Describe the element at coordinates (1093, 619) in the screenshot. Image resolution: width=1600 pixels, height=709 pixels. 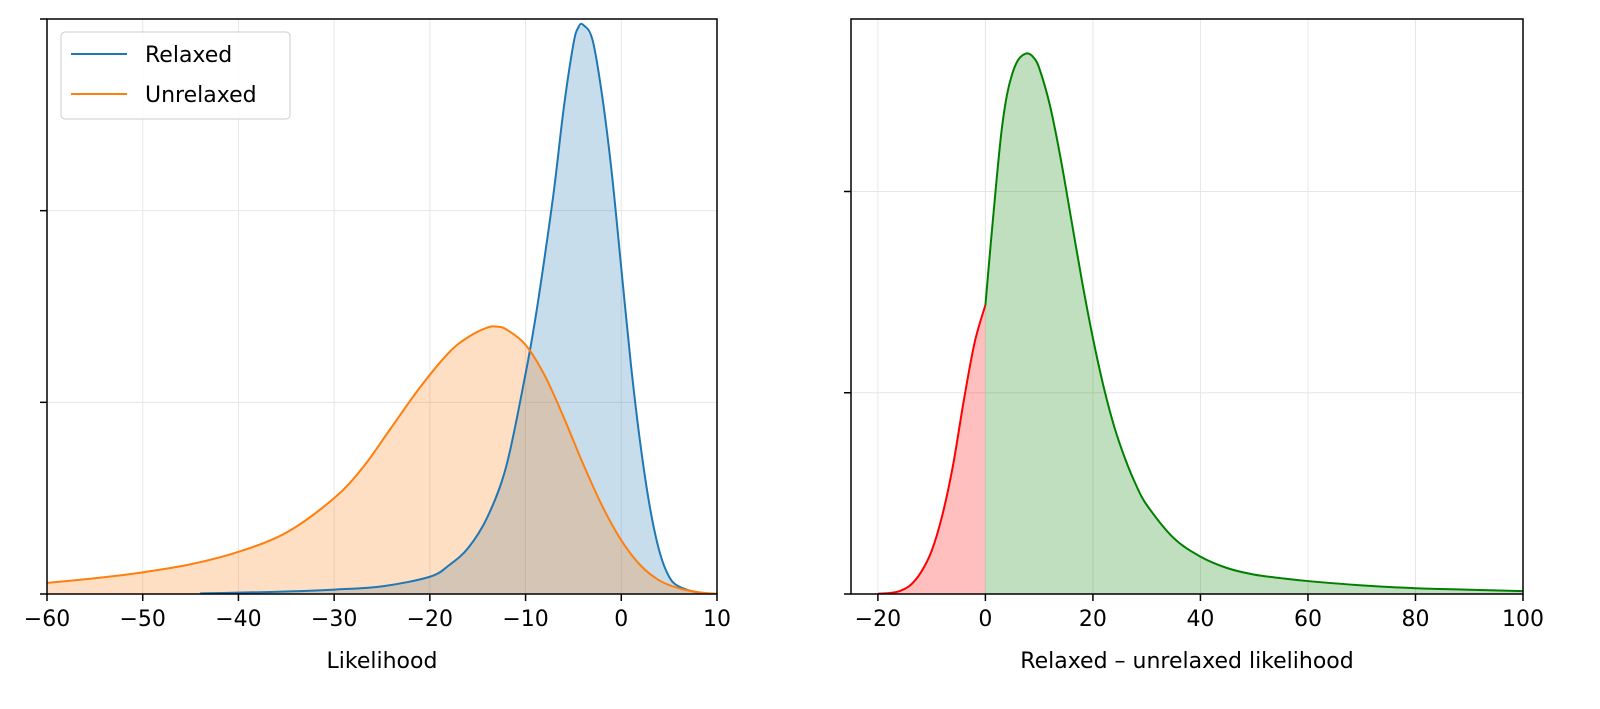
I see `x-tick-label: 20` at that location.